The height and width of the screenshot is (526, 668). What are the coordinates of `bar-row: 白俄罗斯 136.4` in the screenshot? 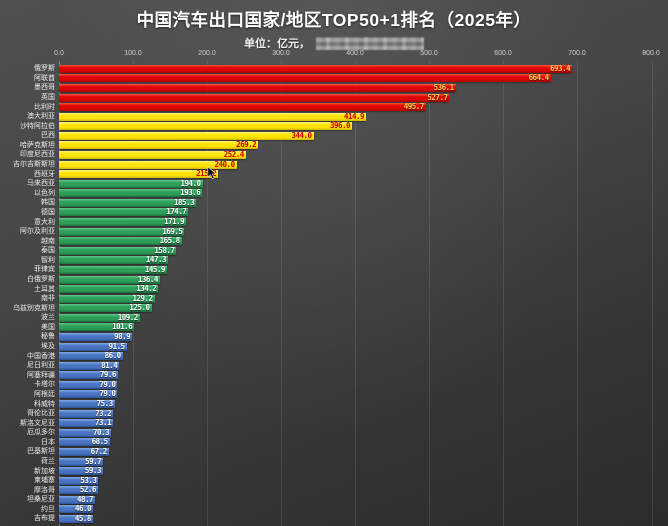 It's located at (334, 280).